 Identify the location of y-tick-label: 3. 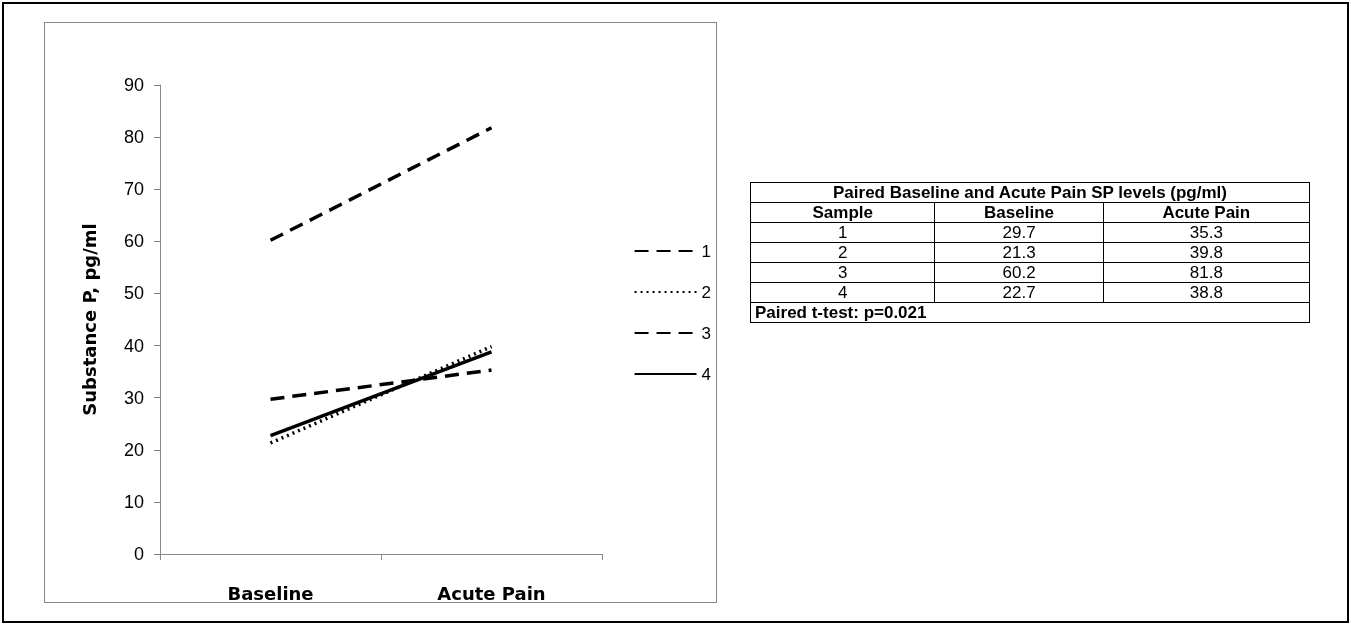
(842, 272).